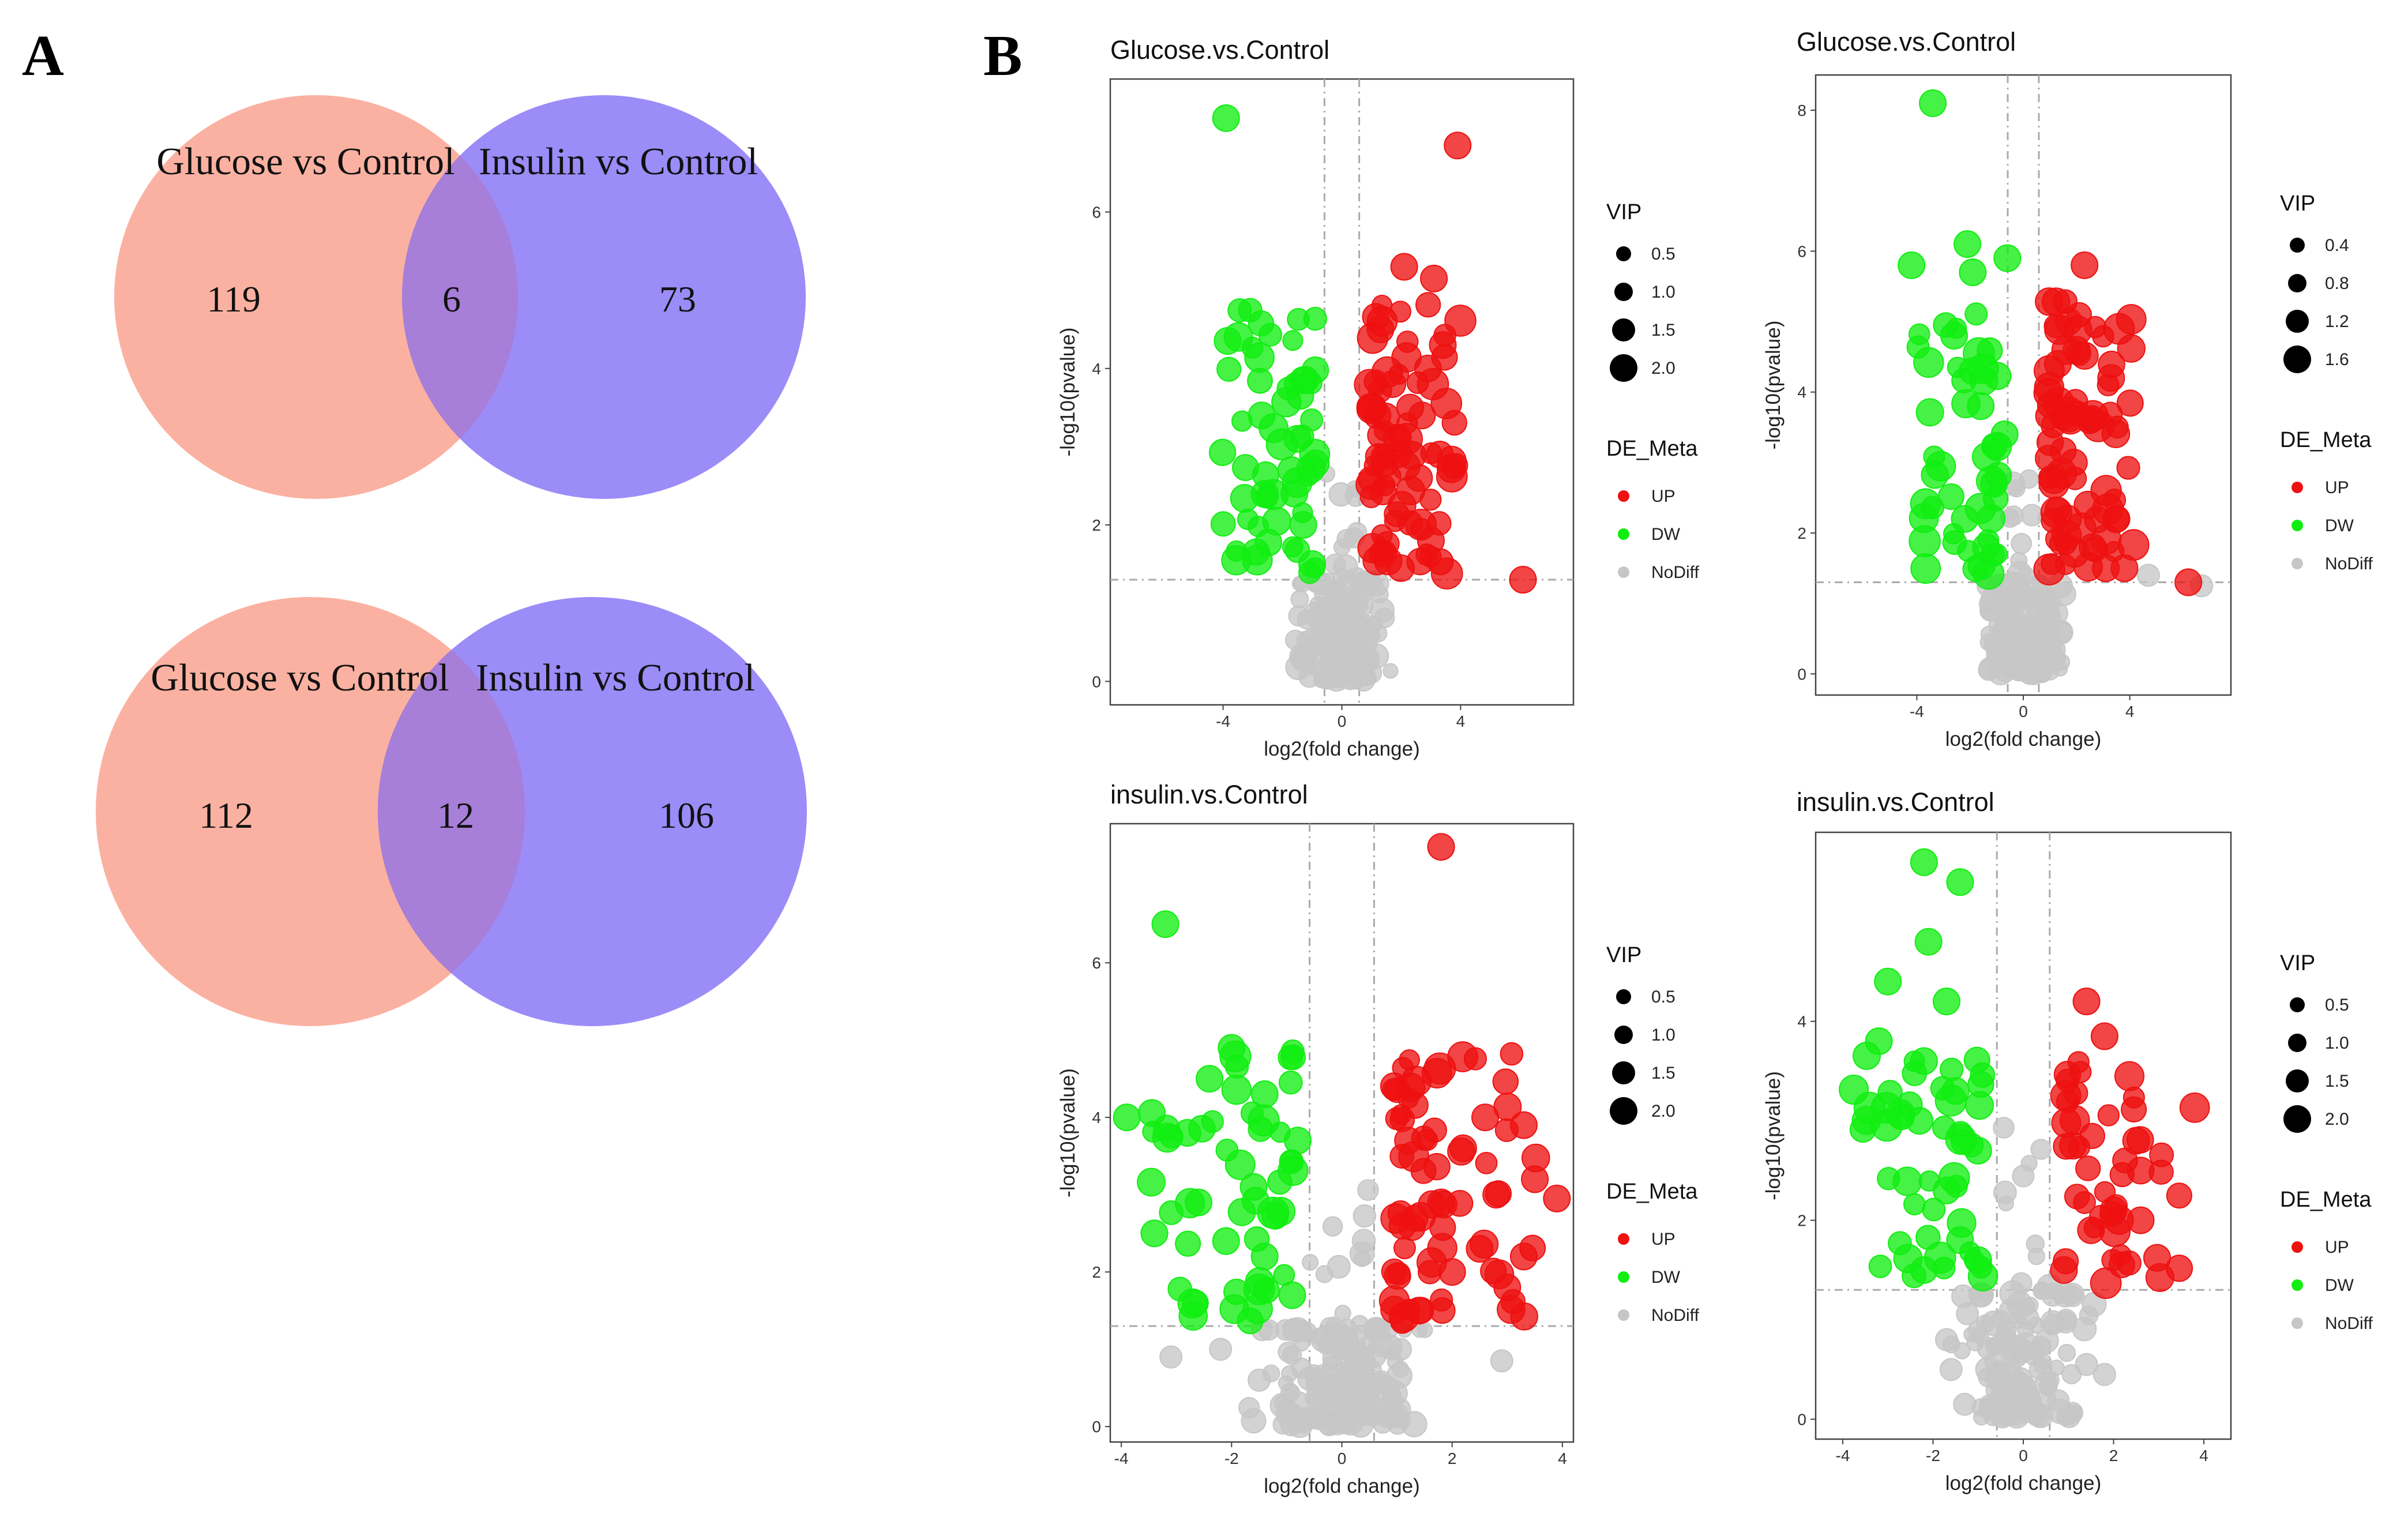 This screenshot has width=2408, height=1517. Describe the element at coordinates (1341, 749) in the screenshot. I see `x-axis-title: log2(fold change)` at that location.